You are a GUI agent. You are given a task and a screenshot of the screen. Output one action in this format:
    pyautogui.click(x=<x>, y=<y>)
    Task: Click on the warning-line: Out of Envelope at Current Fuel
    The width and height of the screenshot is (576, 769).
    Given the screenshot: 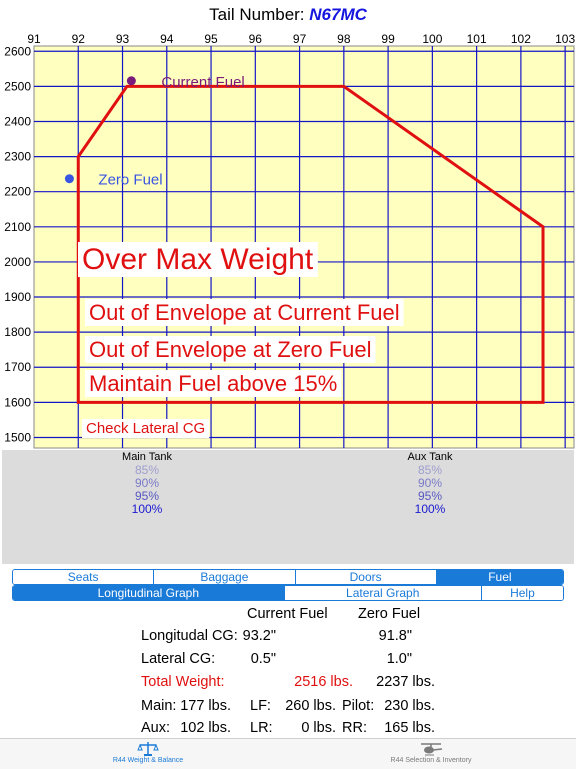 What is the action you would take?
    pyautogui.click(x=244, y=312)
    